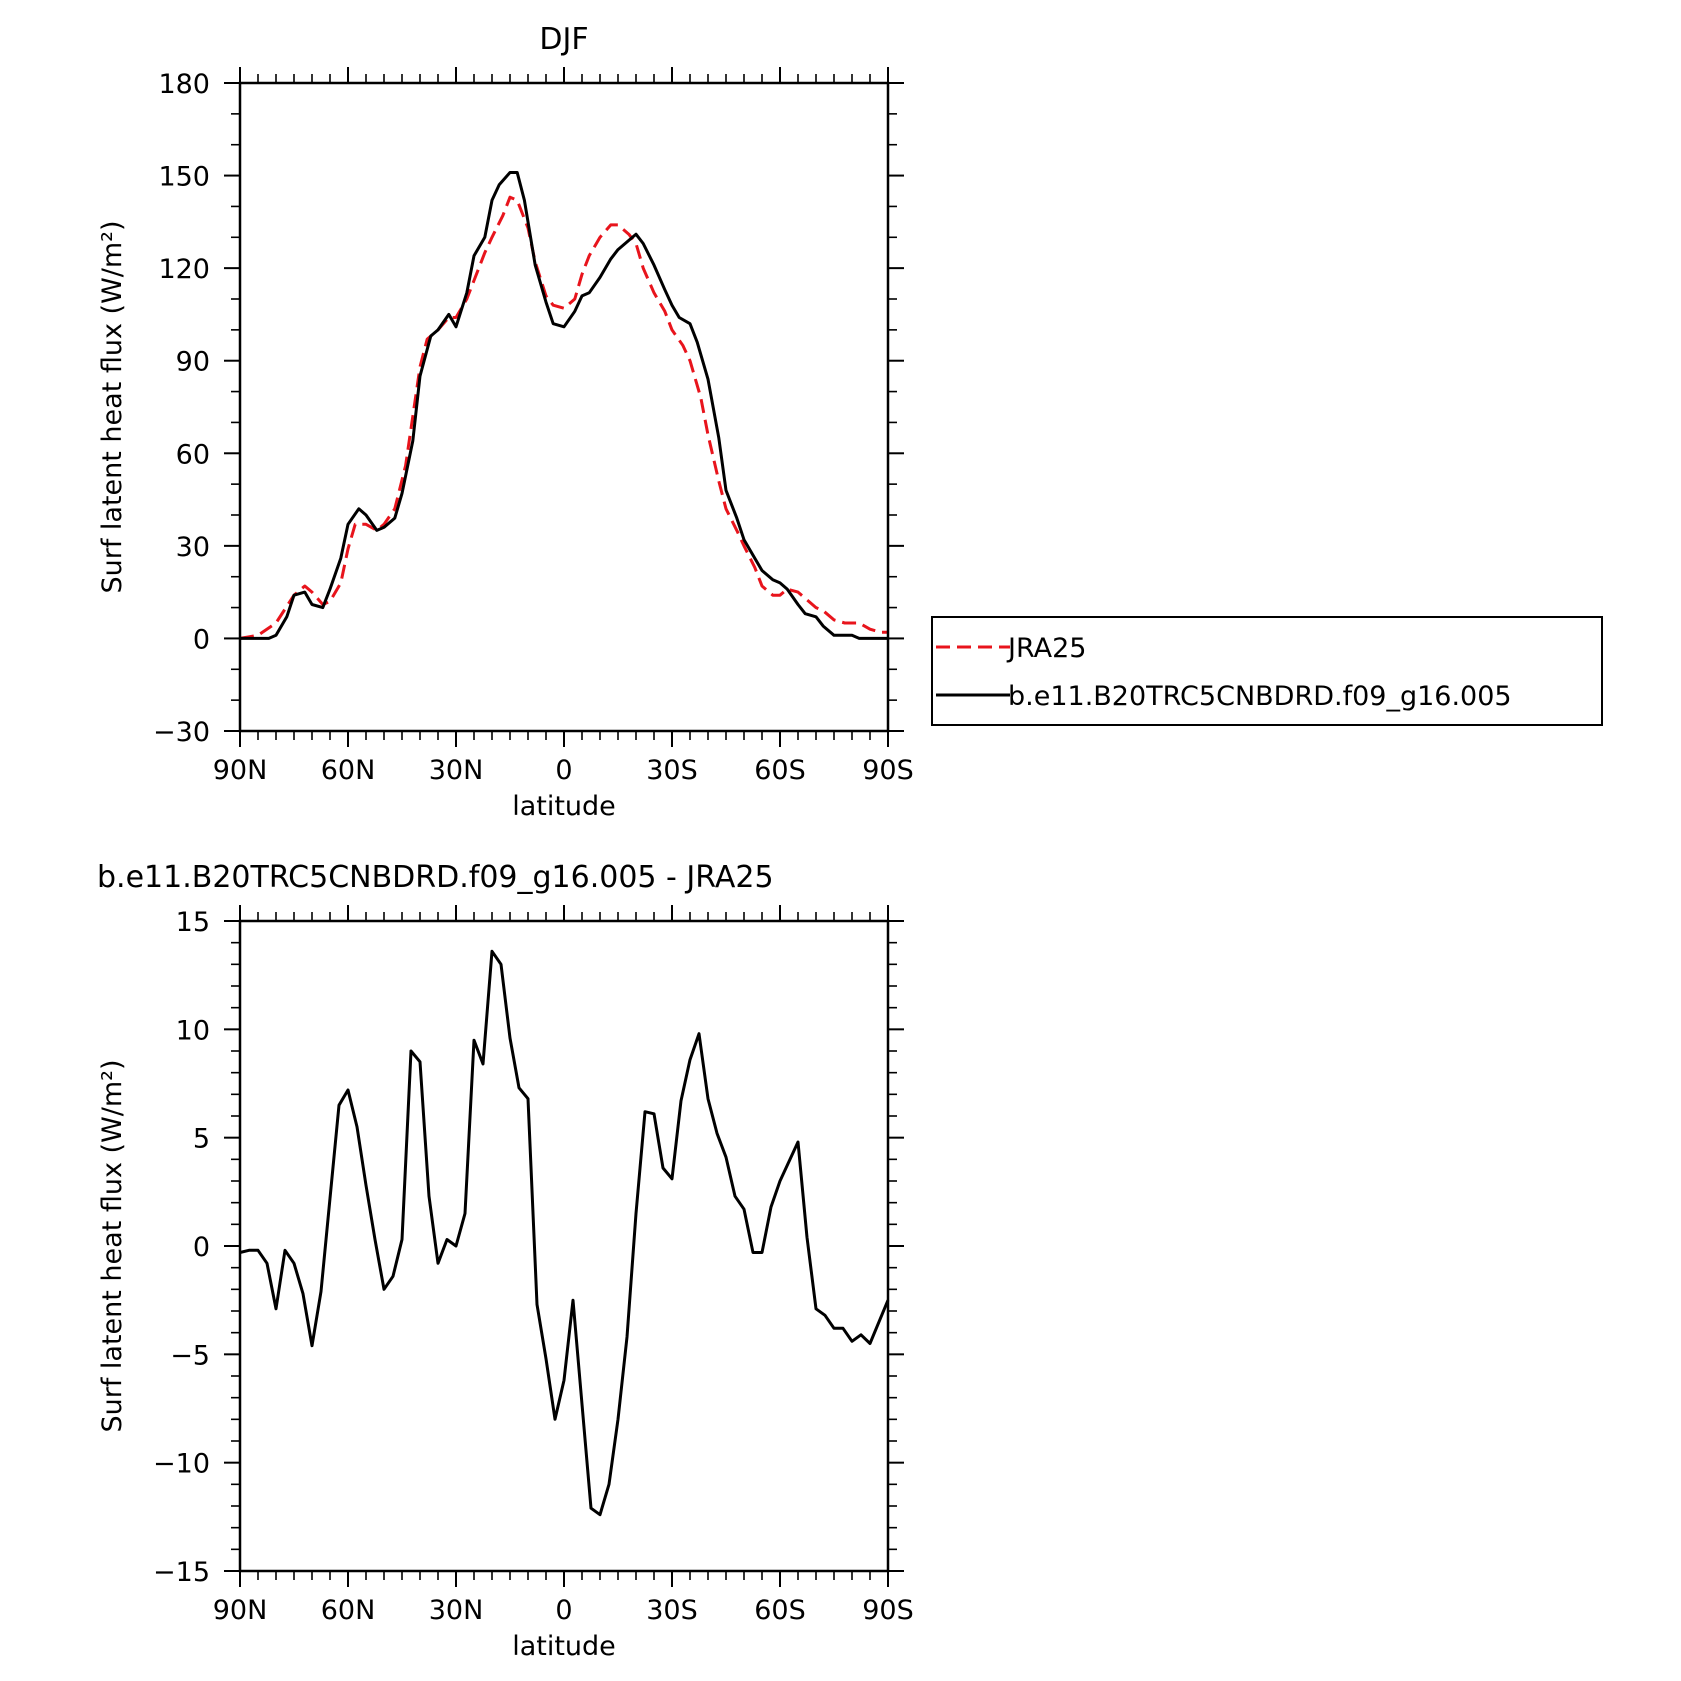 The width and height of the screenshot is (1681, 1681). Describe the element at coordinates (193, 362) in the screenshot. I see `y-tick-label: 90` at that location.